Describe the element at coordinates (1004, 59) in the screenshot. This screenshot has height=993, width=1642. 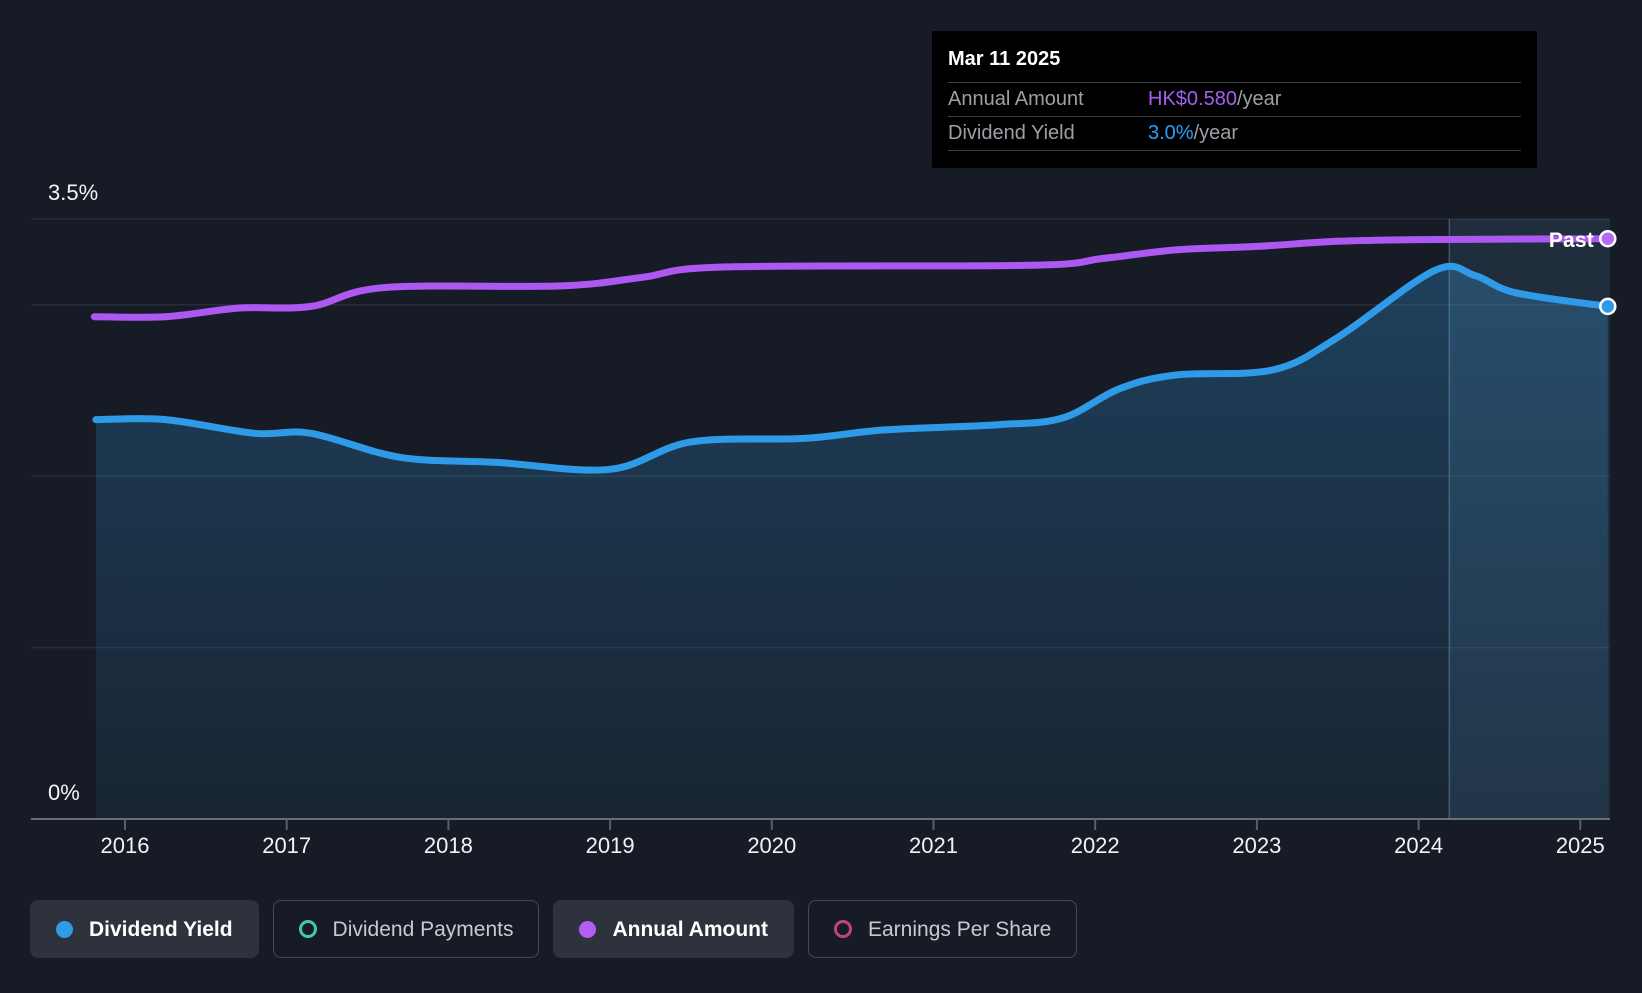
I see `tooltip-date: Mar 11 2025` at that location.